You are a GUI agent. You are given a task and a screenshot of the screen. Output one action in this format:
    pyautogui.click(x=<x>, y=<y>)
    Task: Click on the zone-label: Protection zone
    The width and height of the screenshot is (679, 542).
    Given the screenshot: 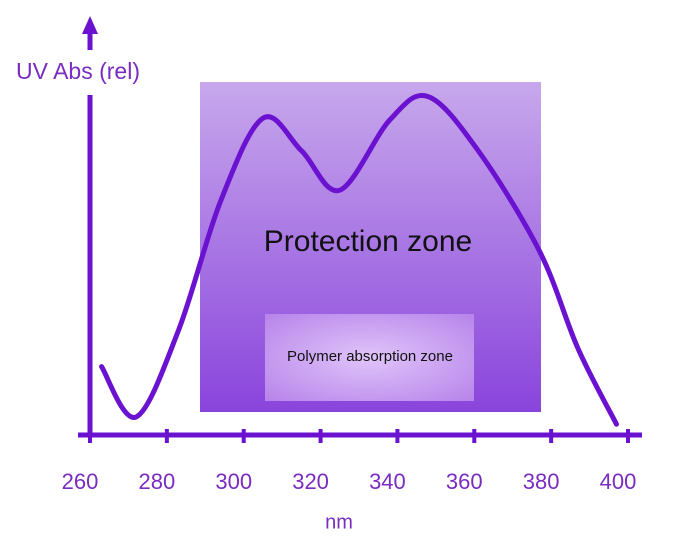 What is the action you would take?
    pyautogui.click(x=368, y=241)
    